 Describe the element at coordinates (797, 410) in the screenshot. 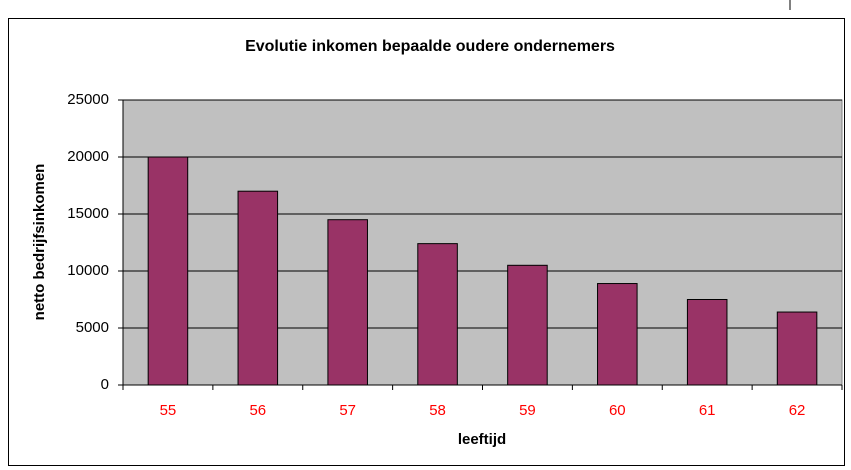

I see `x-tick-label: 62` at that location.